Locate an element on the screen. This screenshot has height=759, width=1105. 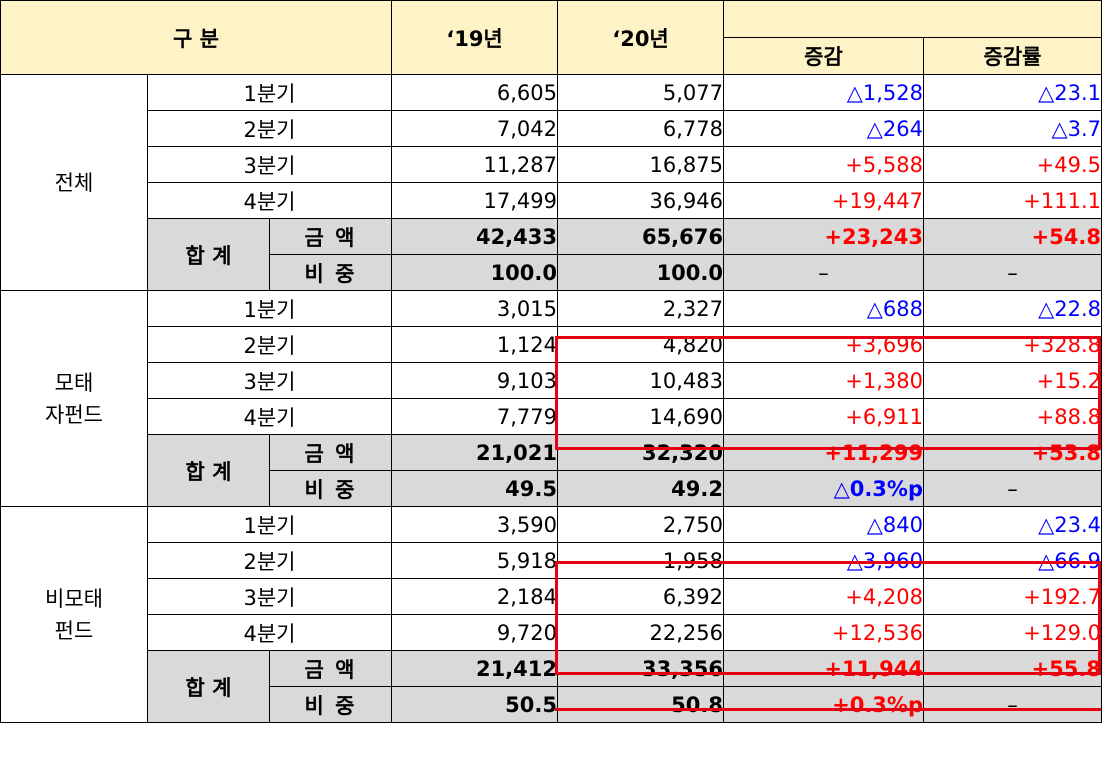
value-y20: 2,327 is located at coordinates (640, 308).